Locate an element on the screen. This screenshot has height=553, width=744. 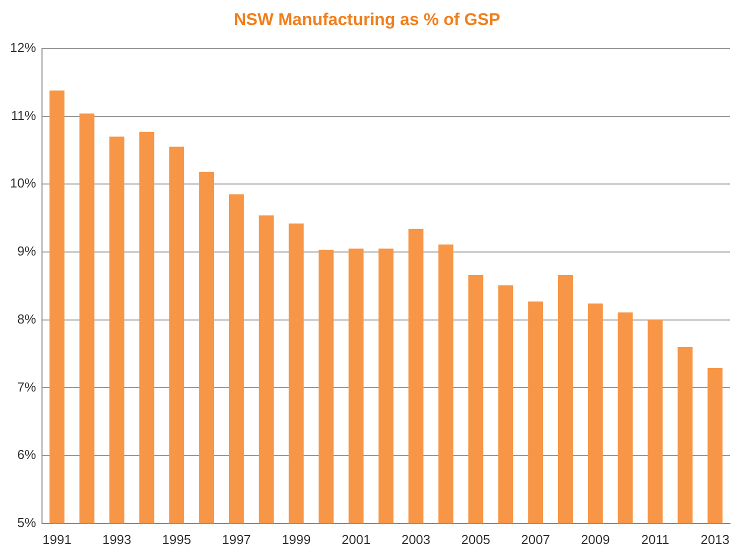
x-tick-label: 2013 is located at coordinates (715, 539).